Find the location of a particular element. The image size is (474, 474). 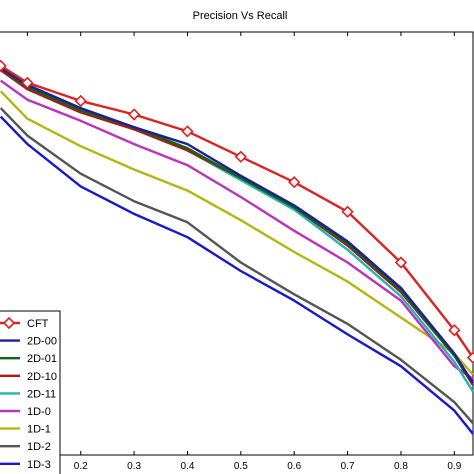

x-tick-label: 0.9 is located at coordinates (454, 466).